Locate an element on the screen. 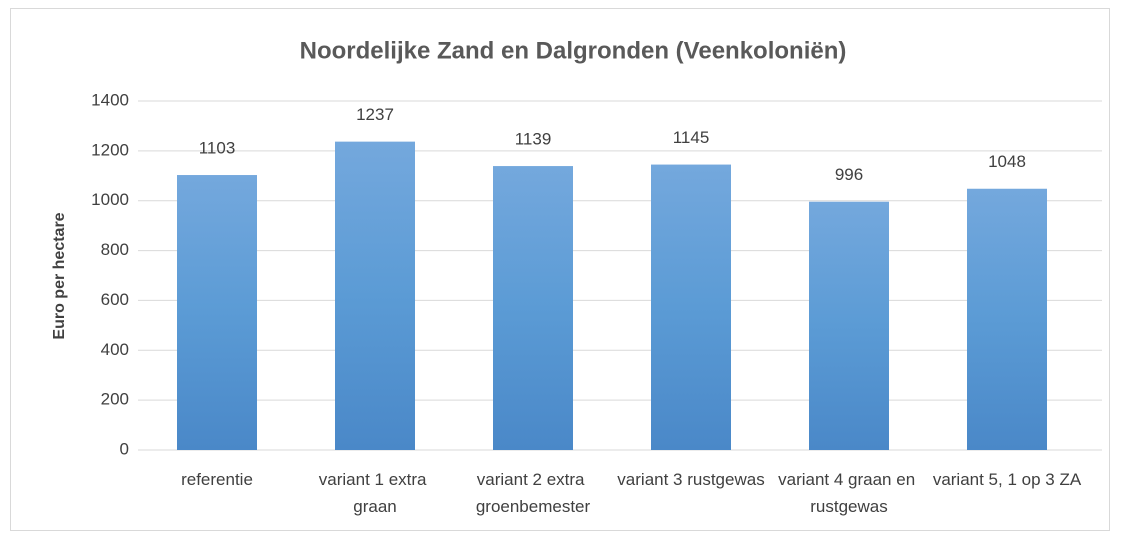 The height and width of the screenshot is (533, 1121). y-tick-label: 1200 is located at coordinates (110, 149).